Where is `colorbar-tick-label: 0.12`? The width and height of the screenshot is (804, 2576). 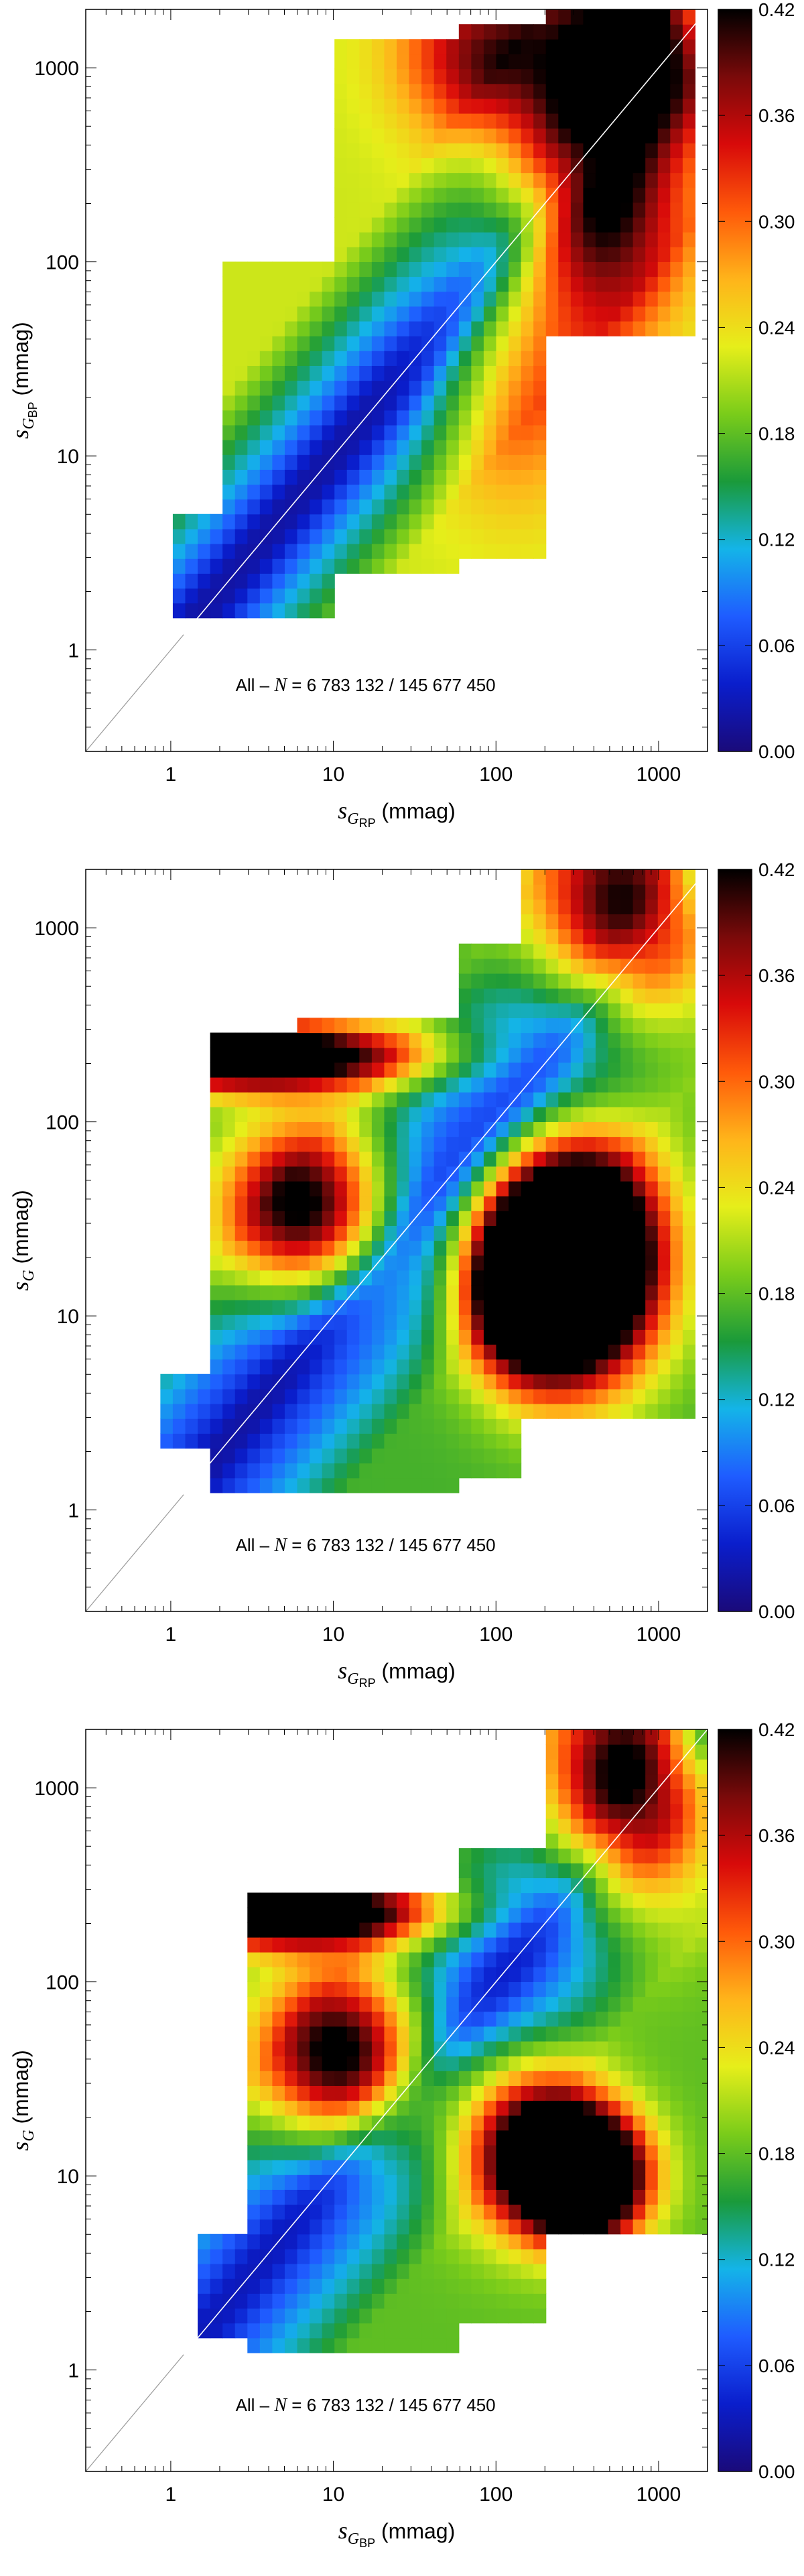 colorbar-tick-label: 0.12 is located at coordinates (777, 1400).